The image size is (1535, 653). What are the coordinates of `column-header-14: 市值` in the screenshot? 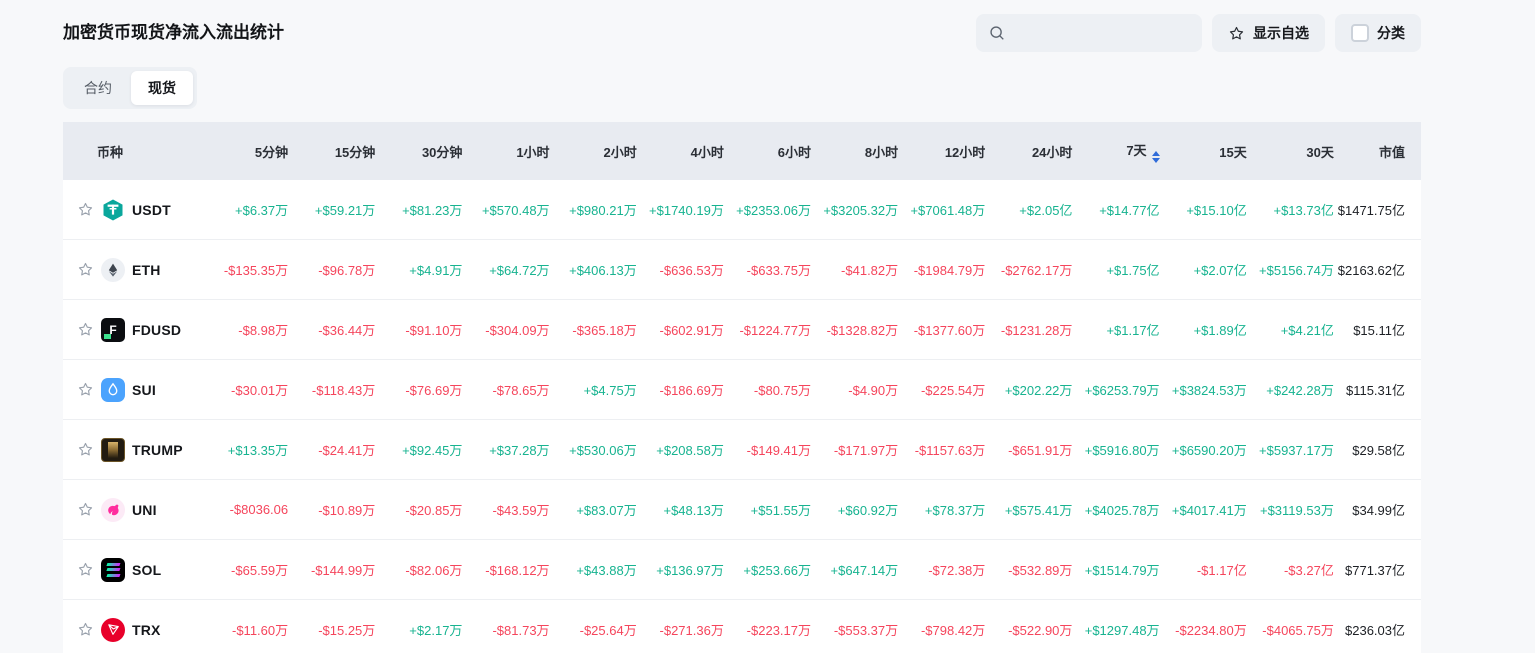 It's located at (1377, 151).